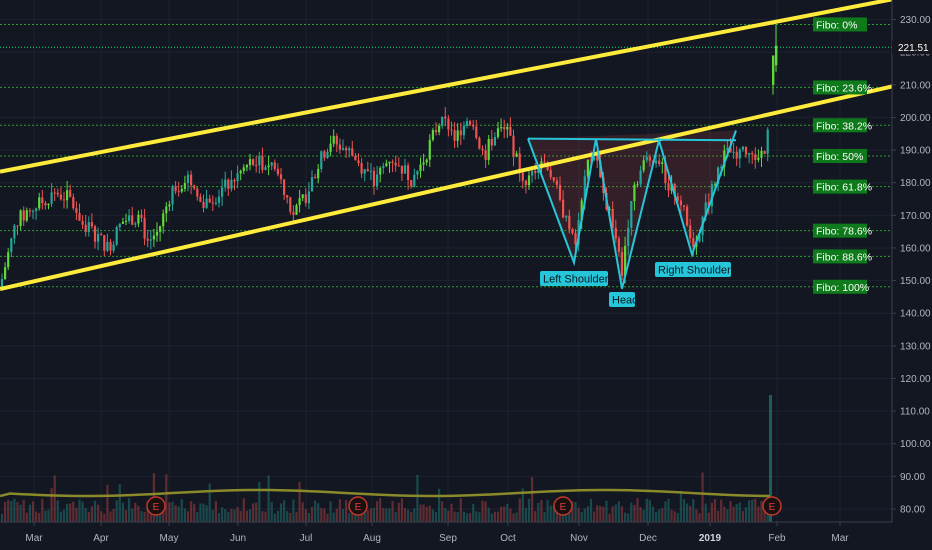 The width and height of the screenshot is (932, 550). I want to click on pattern-zigzag, so click(632, 209).